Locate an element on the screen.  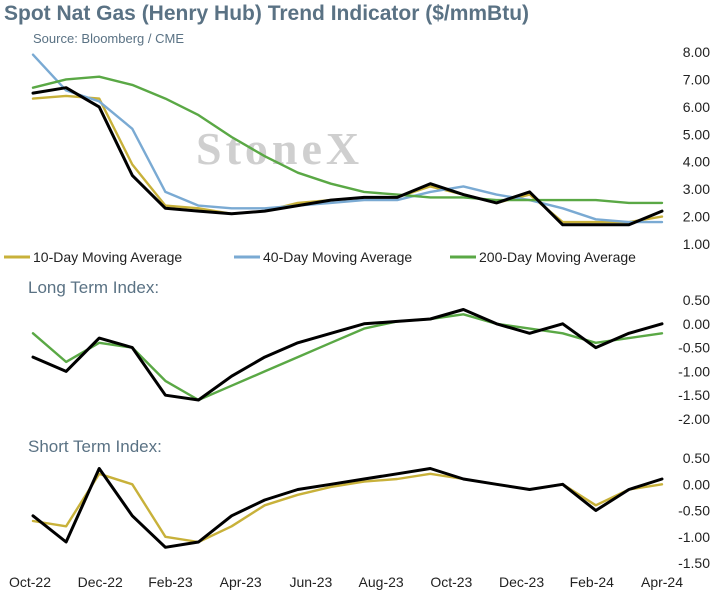
x-tick-label: Apr-23 is located at coordinates (241, 582).